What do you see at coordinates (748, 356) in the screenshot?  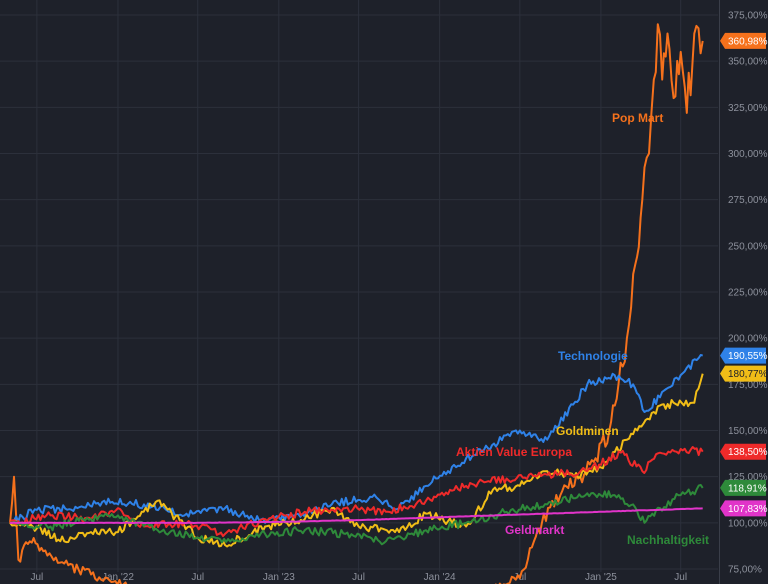 I see `last-value-label: 190,55%` at bounding box center [748, 356].